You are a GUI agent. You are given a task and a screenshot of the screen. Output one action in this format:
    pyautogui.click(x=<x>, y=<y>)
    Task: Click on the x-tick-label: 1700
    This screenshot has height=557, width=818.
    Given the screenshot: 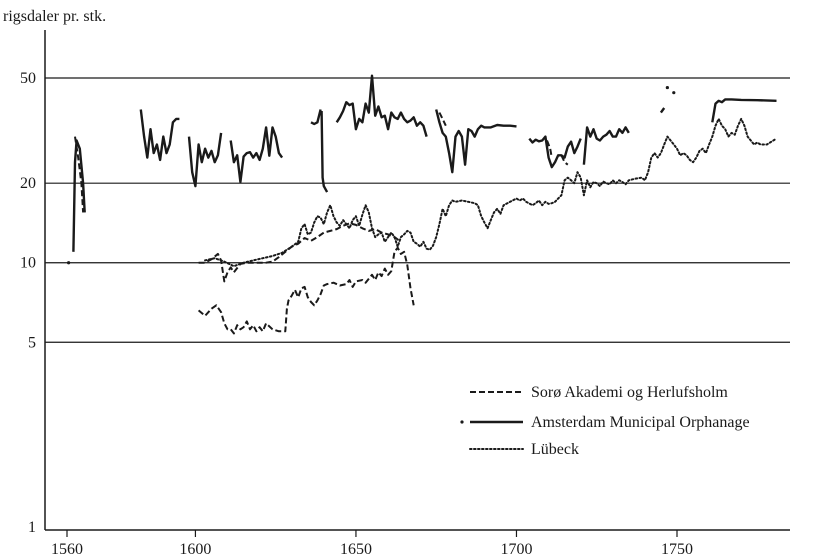 What is the action you would take?
    pyautogui.click(x=516, y=549)
    